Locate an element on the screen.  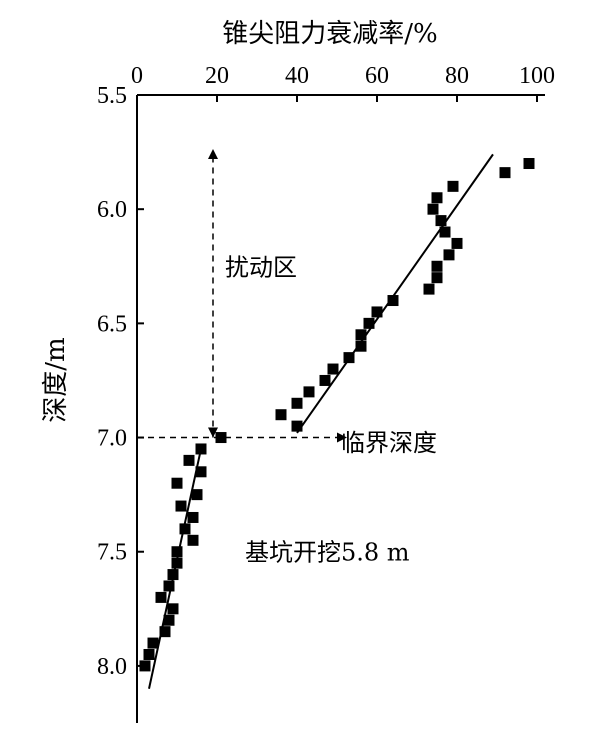
x-axis-label: 锥尖阻力衰减率/% is located at coordinates (329, 34).